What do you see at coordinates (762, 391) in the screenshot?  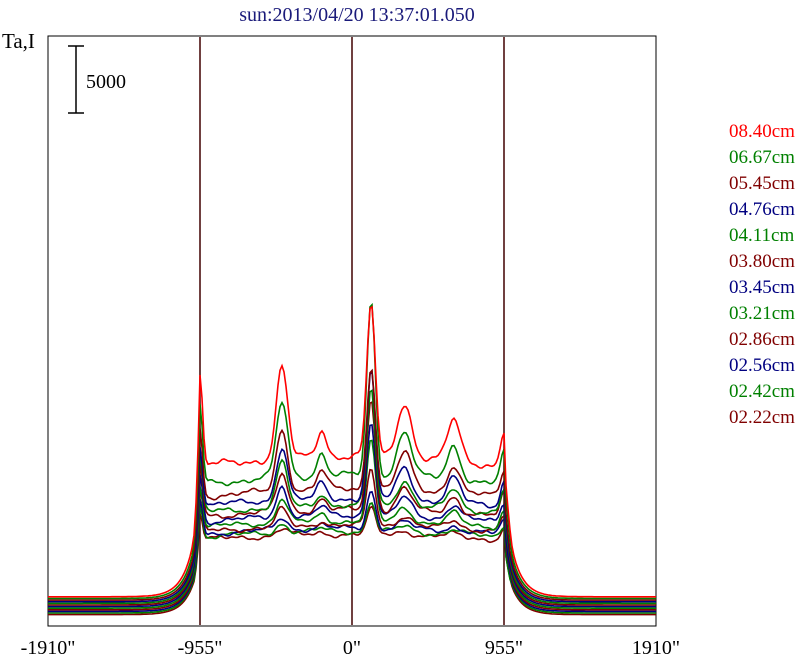 I see `legend-entry-02.42cm: 02.42cm` at bounding box center [762, 391].